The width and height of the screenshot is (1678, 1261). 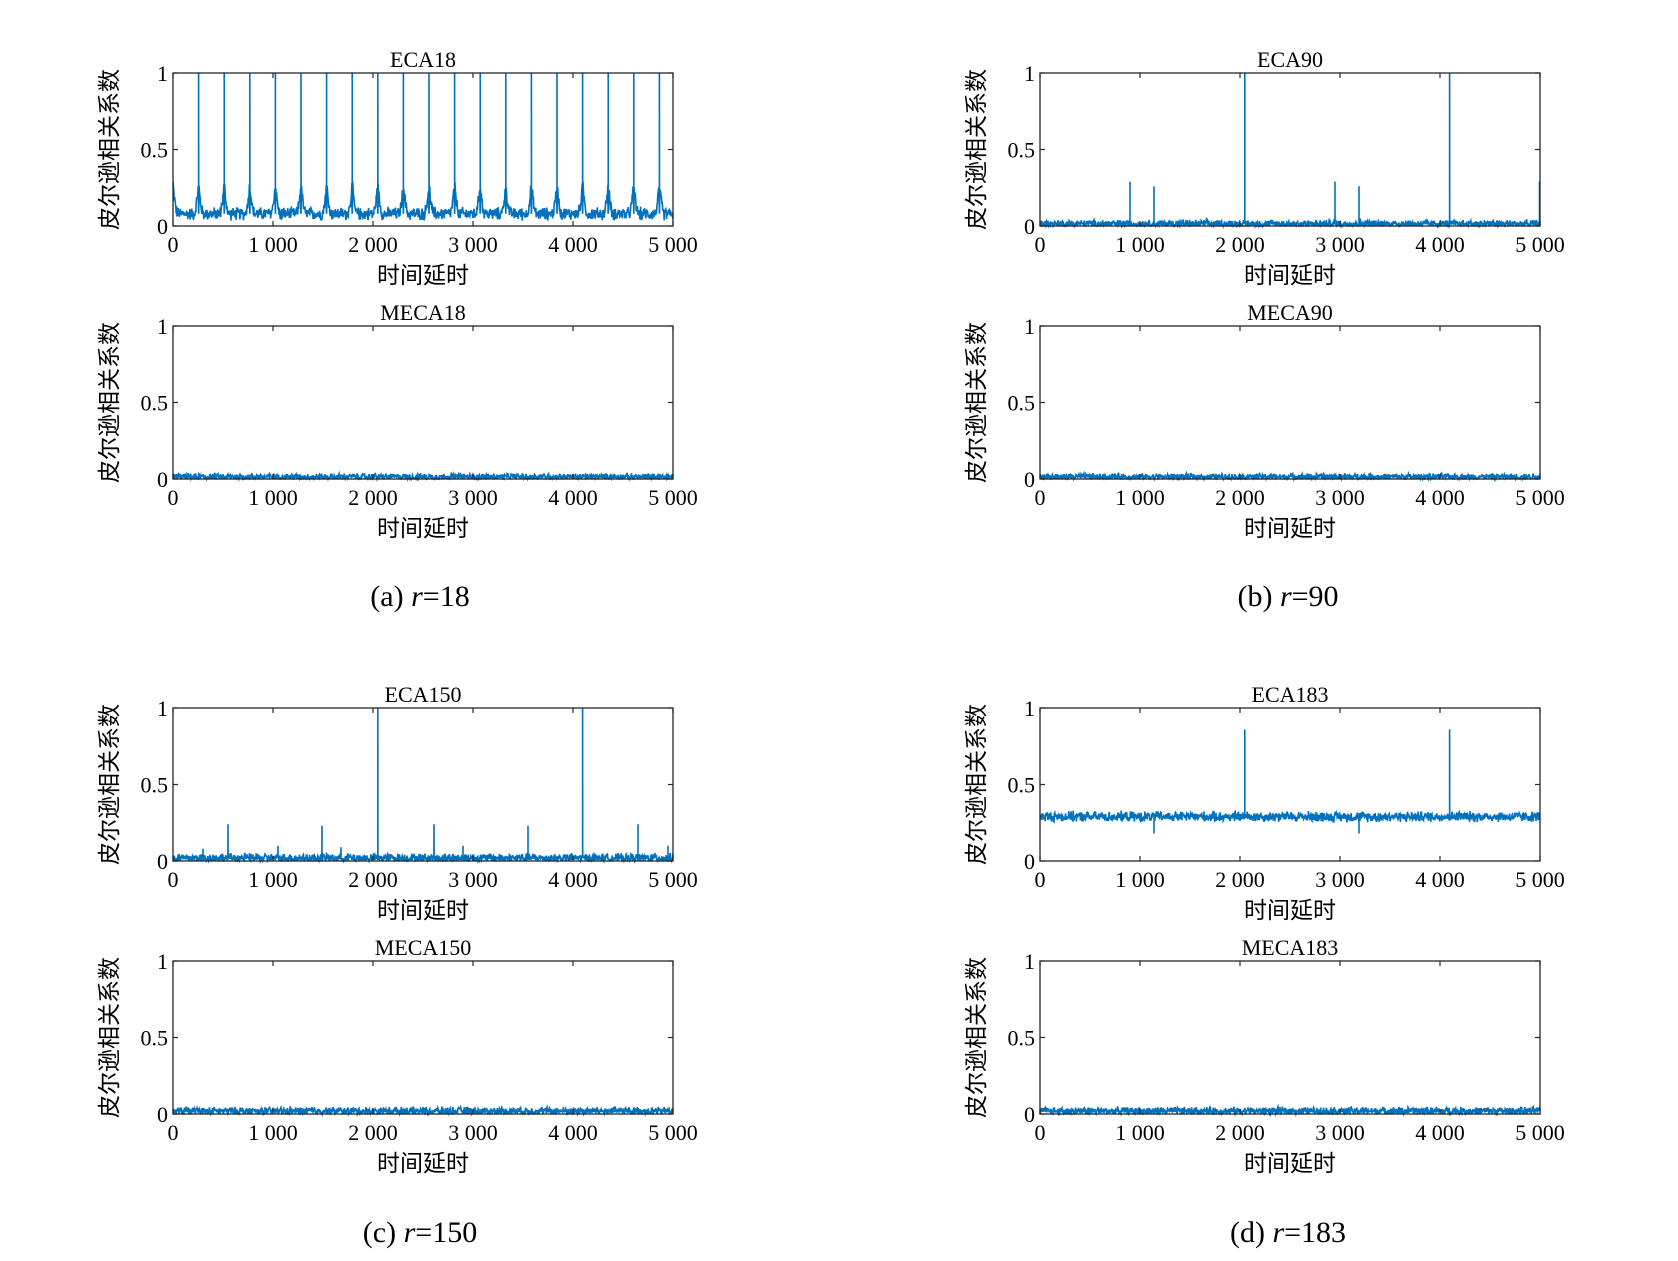 What do you see at coordinates (417, 596) in the screenshot?
I see `caption-a-var: r` at bounding box center [417, 596].